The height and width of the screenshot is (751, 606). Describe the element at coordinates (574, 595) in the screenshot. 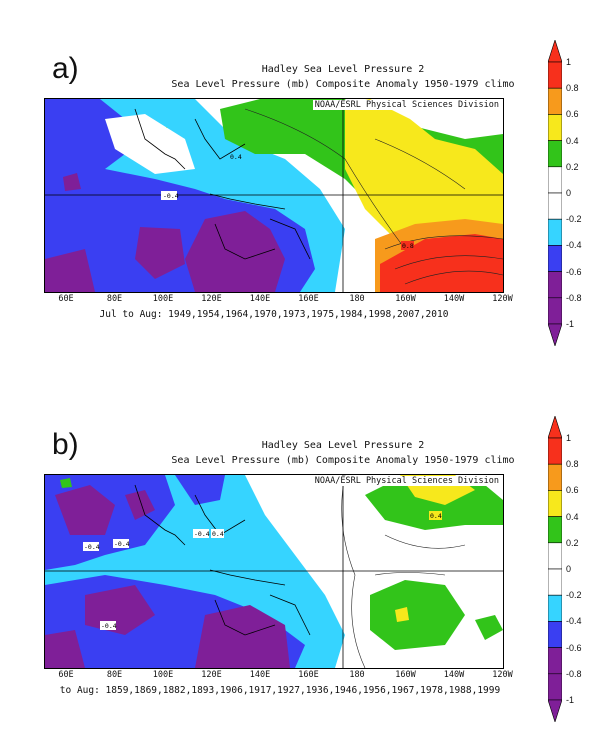

I see `colorbar-tick-label: -0.2` at that location.